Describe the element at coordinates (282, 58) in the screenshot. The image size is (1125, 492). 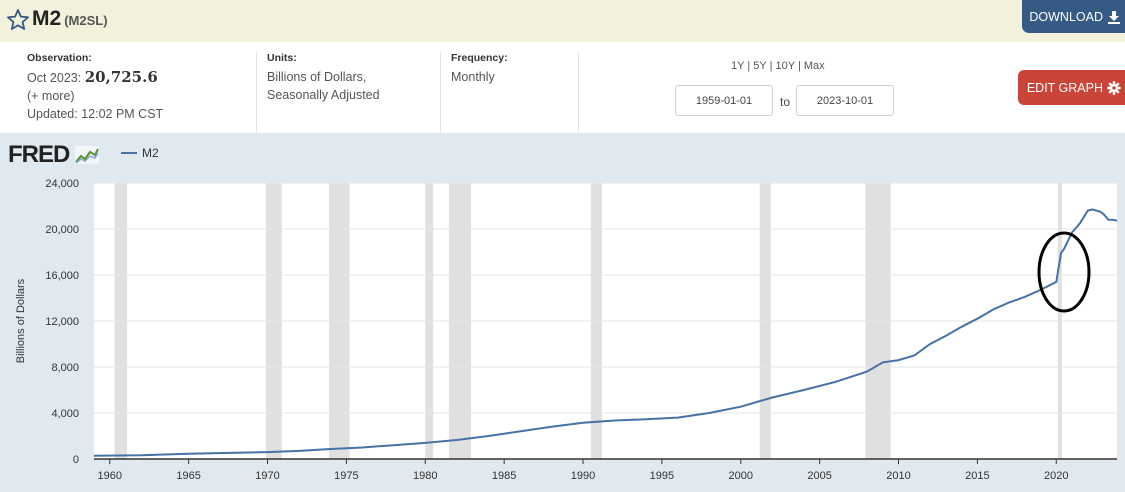
I see `units-label: Units:` at that location.